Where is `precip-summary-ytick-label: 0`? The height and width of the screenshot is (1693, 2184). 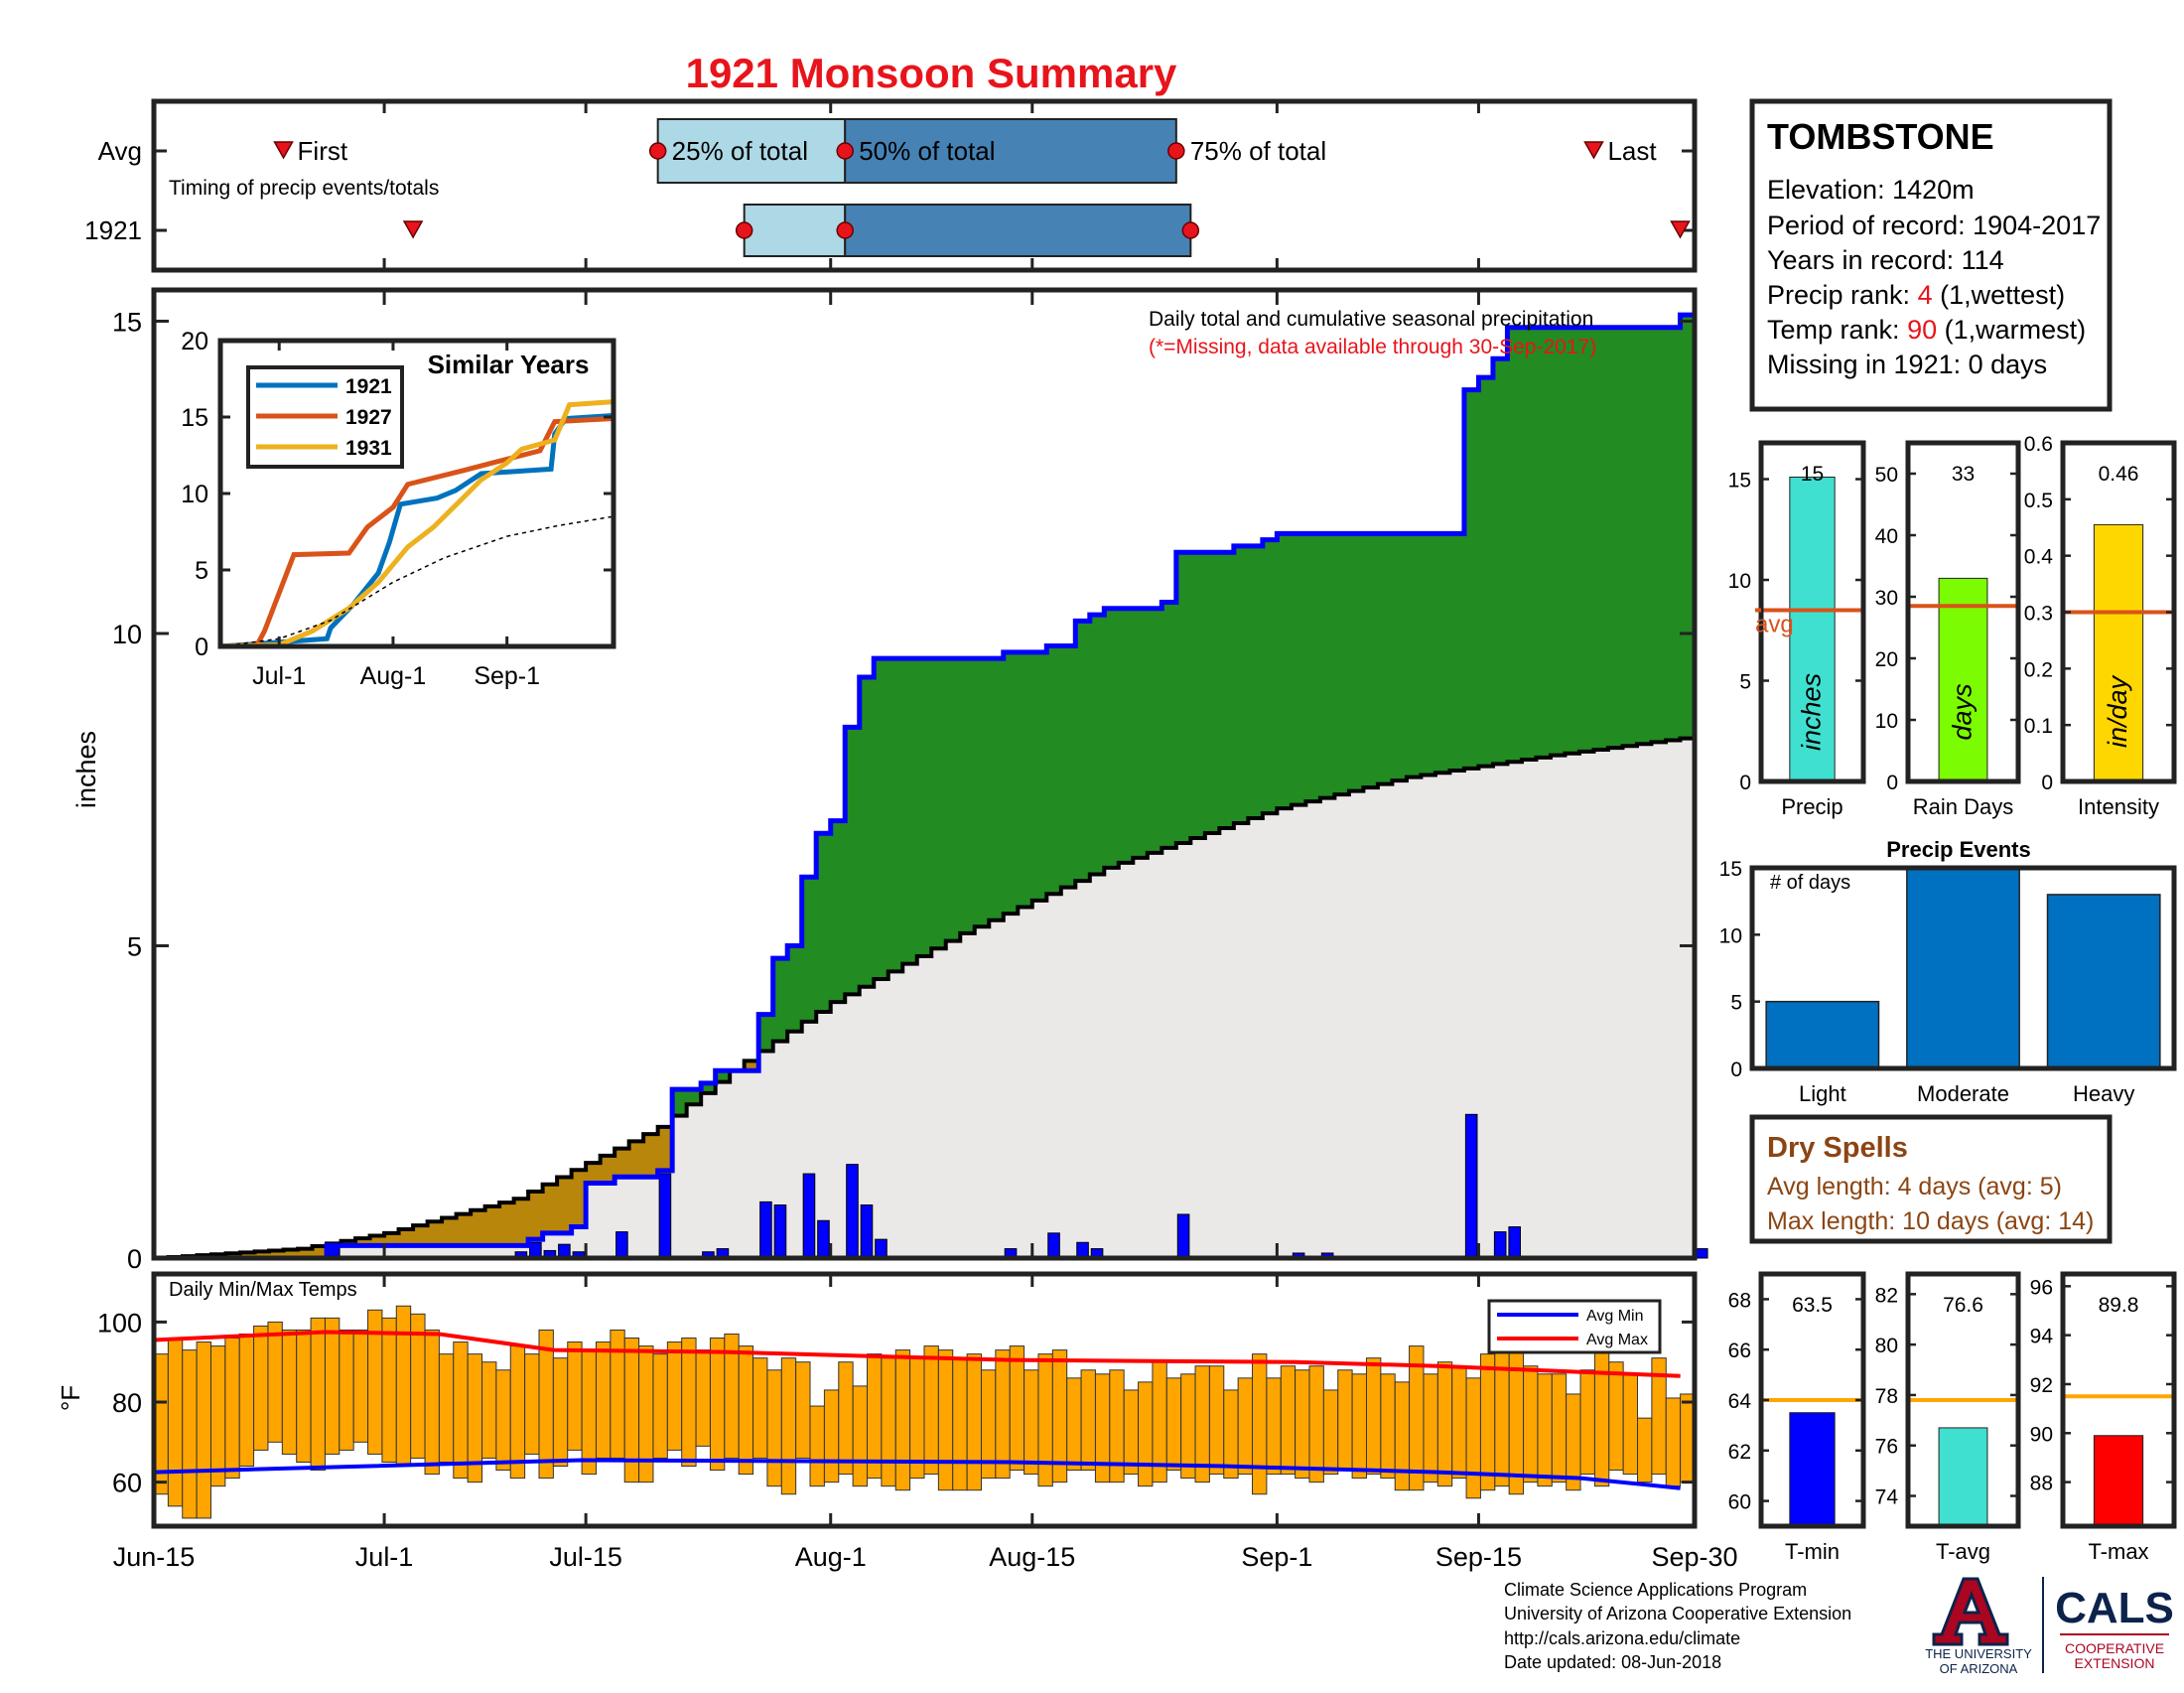 precip-summary-ytick-label: 0 is located at coordinates (1745, 783).